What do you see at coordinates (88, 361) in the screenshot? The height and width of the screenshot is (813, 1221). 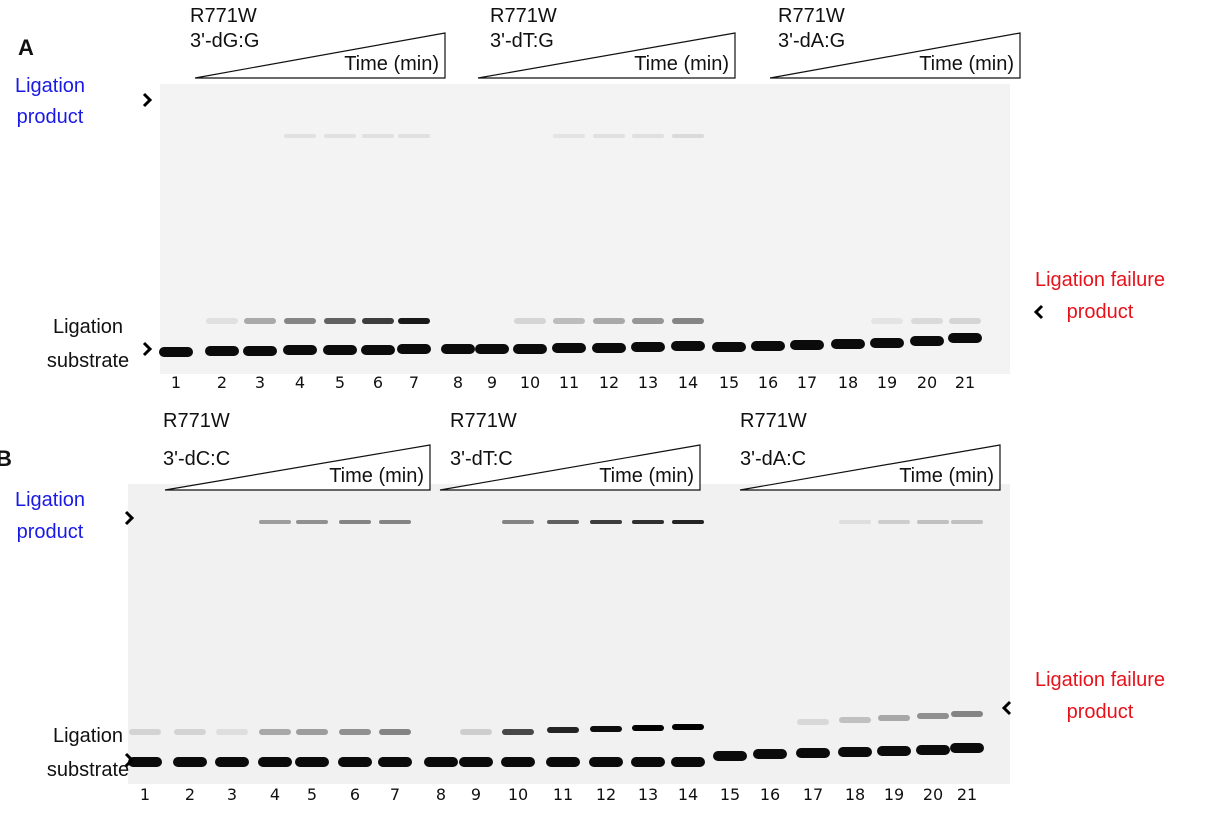 I see `substrate-label: substrate` at bounding box center [88, 361].